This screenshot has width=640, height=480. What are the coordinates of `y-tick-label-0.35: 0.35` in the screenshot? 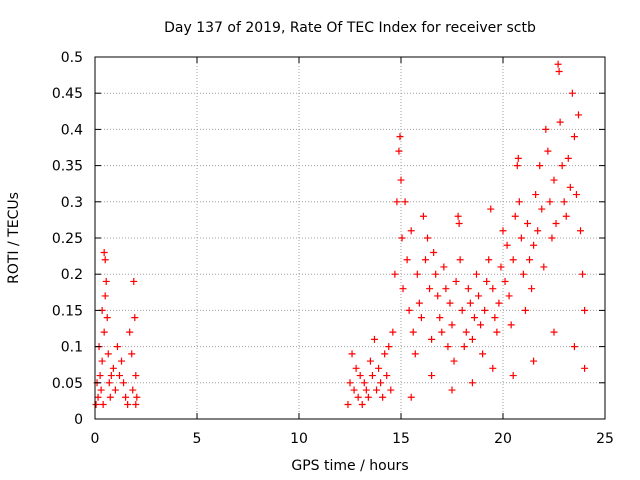 It's located at (67, 167).